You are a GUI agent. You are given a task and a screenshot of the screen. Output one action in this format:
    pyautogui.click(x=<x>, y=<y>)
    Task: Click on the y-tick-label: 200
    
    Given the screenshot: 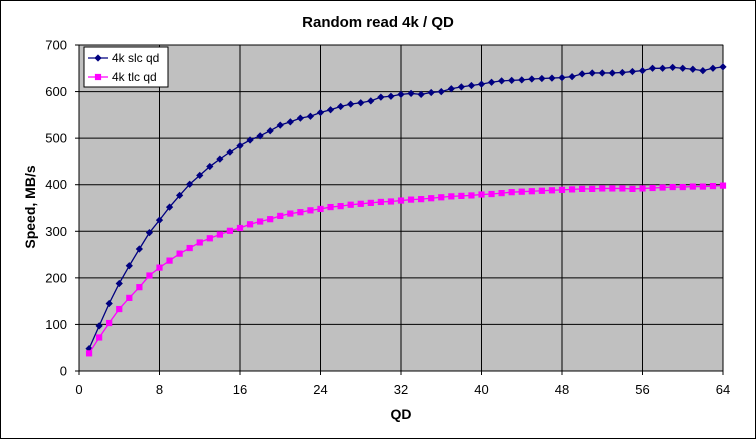 What is the action you would take?
    pyautogui.click(x=56, y=277)
    